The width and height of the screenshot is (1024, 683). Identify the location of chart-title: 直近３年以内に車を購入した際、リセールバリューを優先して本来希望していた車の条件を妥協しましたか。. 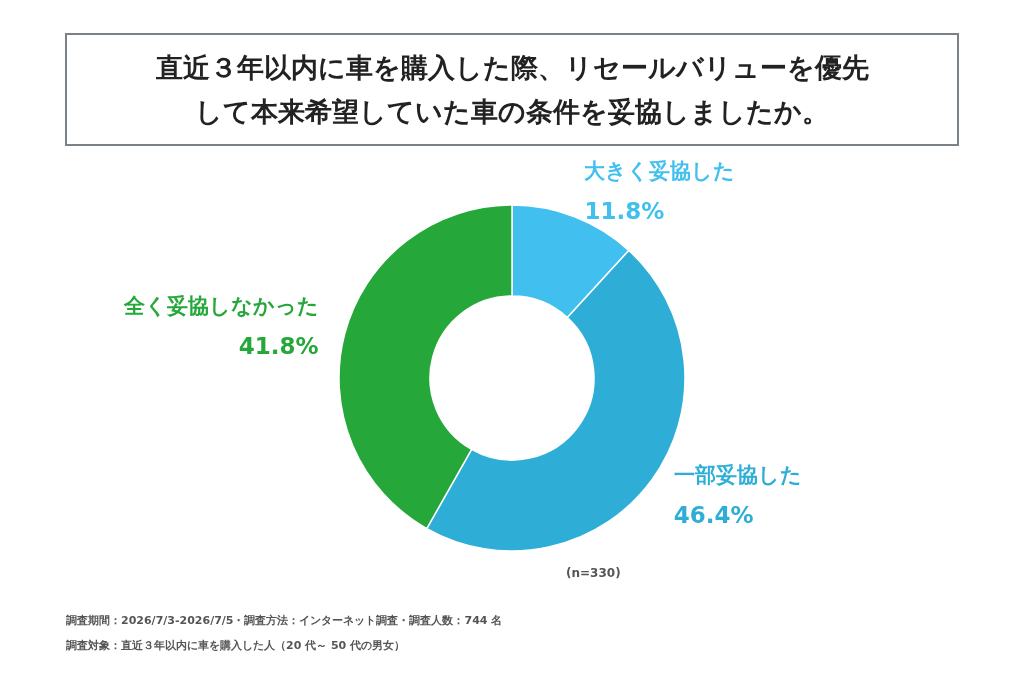
(512, 89).